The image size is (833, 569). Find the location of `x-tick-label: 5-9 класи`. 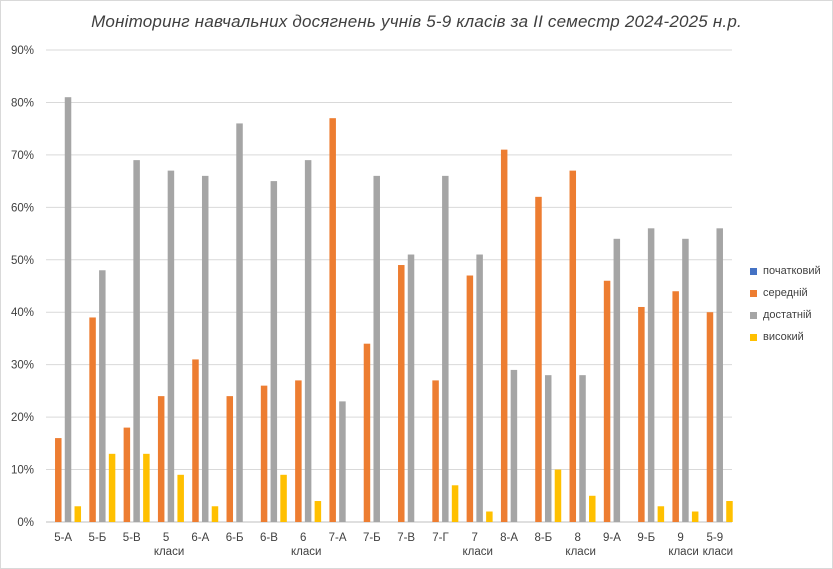

x-tick-label: 5-9 класи is located at coordinates (718, 545).